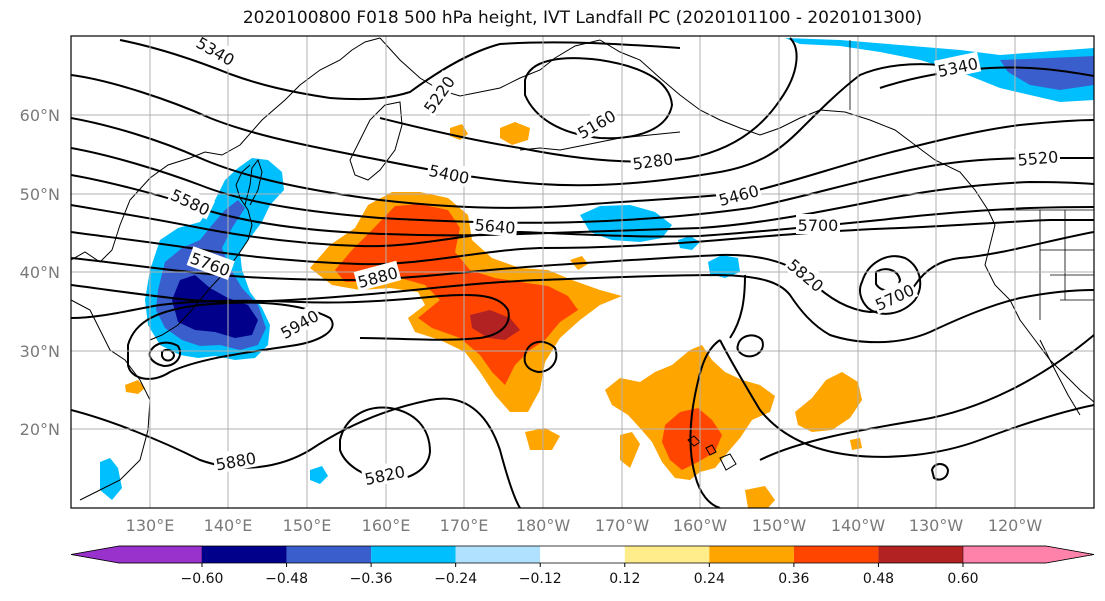  I want to click on colorbar-label: 0.12, so click(624, 579).